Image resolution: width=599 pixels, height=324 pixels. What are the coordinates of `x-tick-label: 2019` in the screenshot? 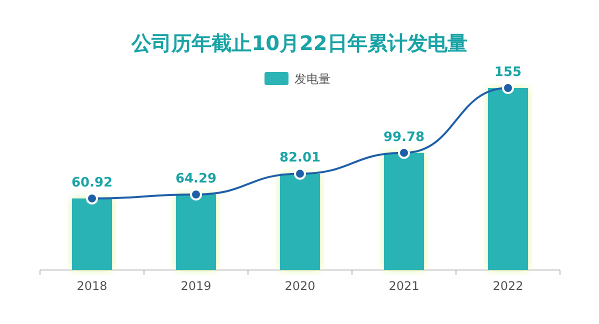 It's located at (196, 286).